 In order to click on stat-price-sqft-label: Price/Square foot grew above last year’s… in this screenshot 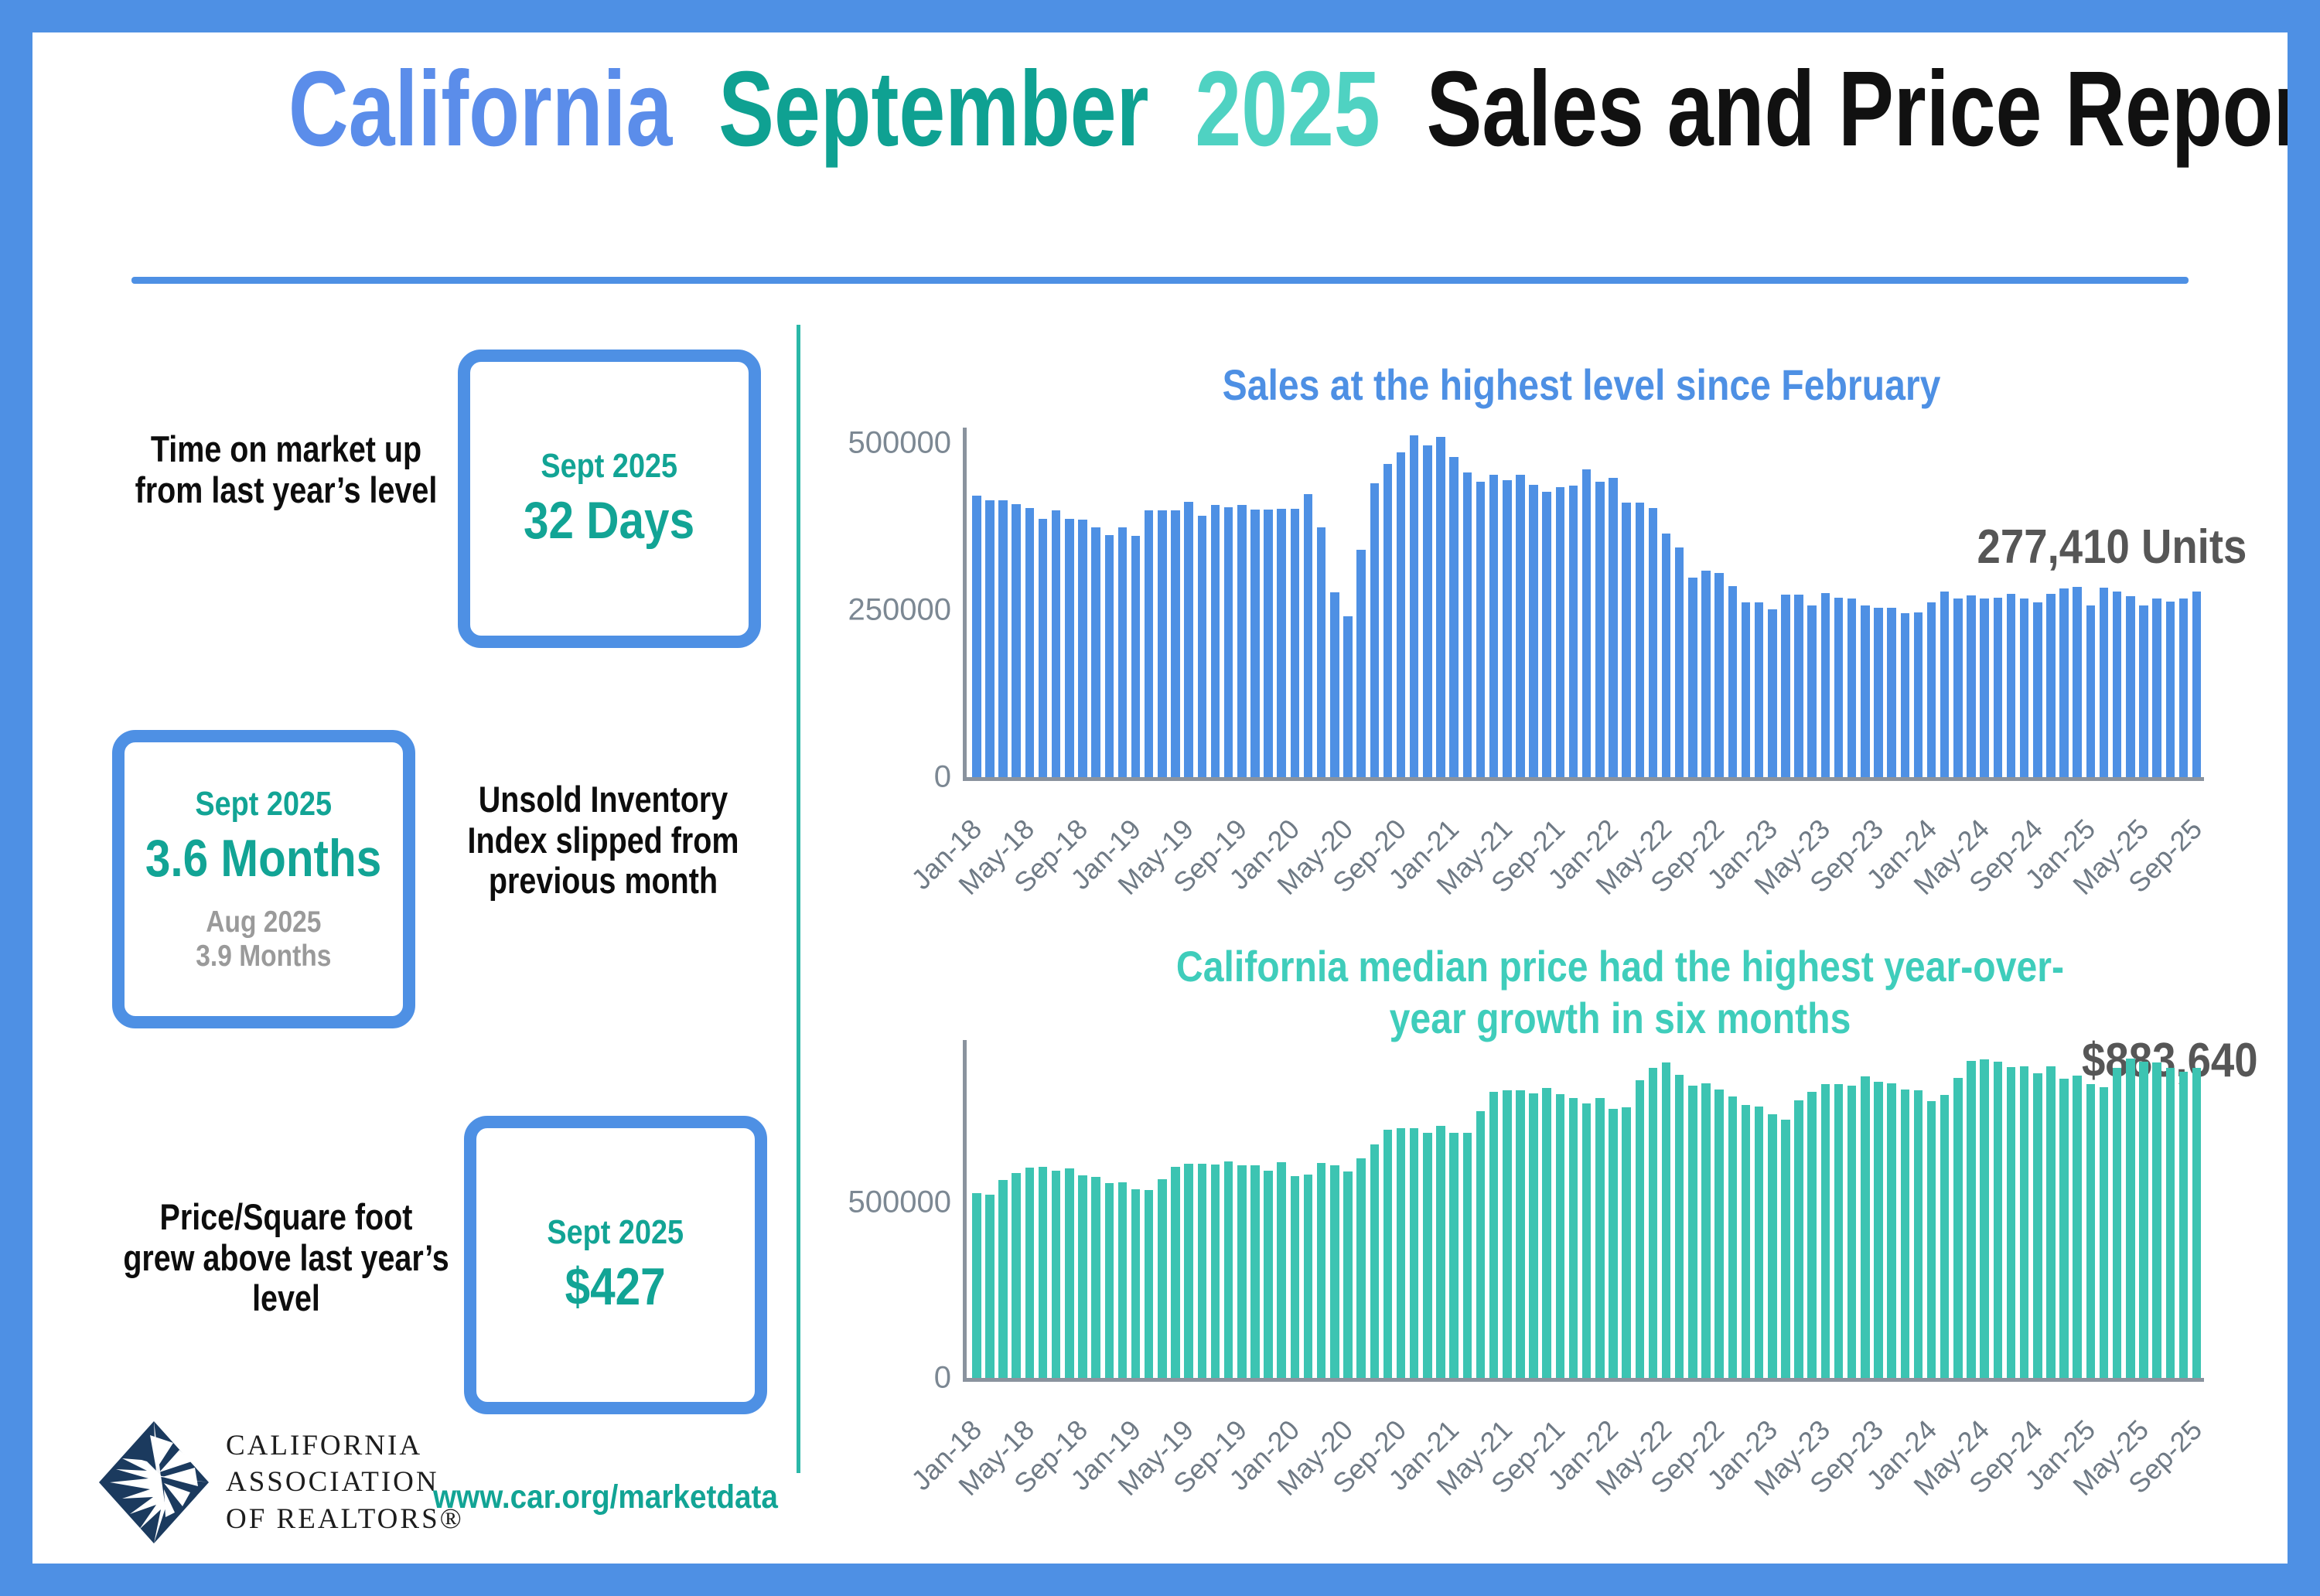, I will do `click(286, 1257)`.